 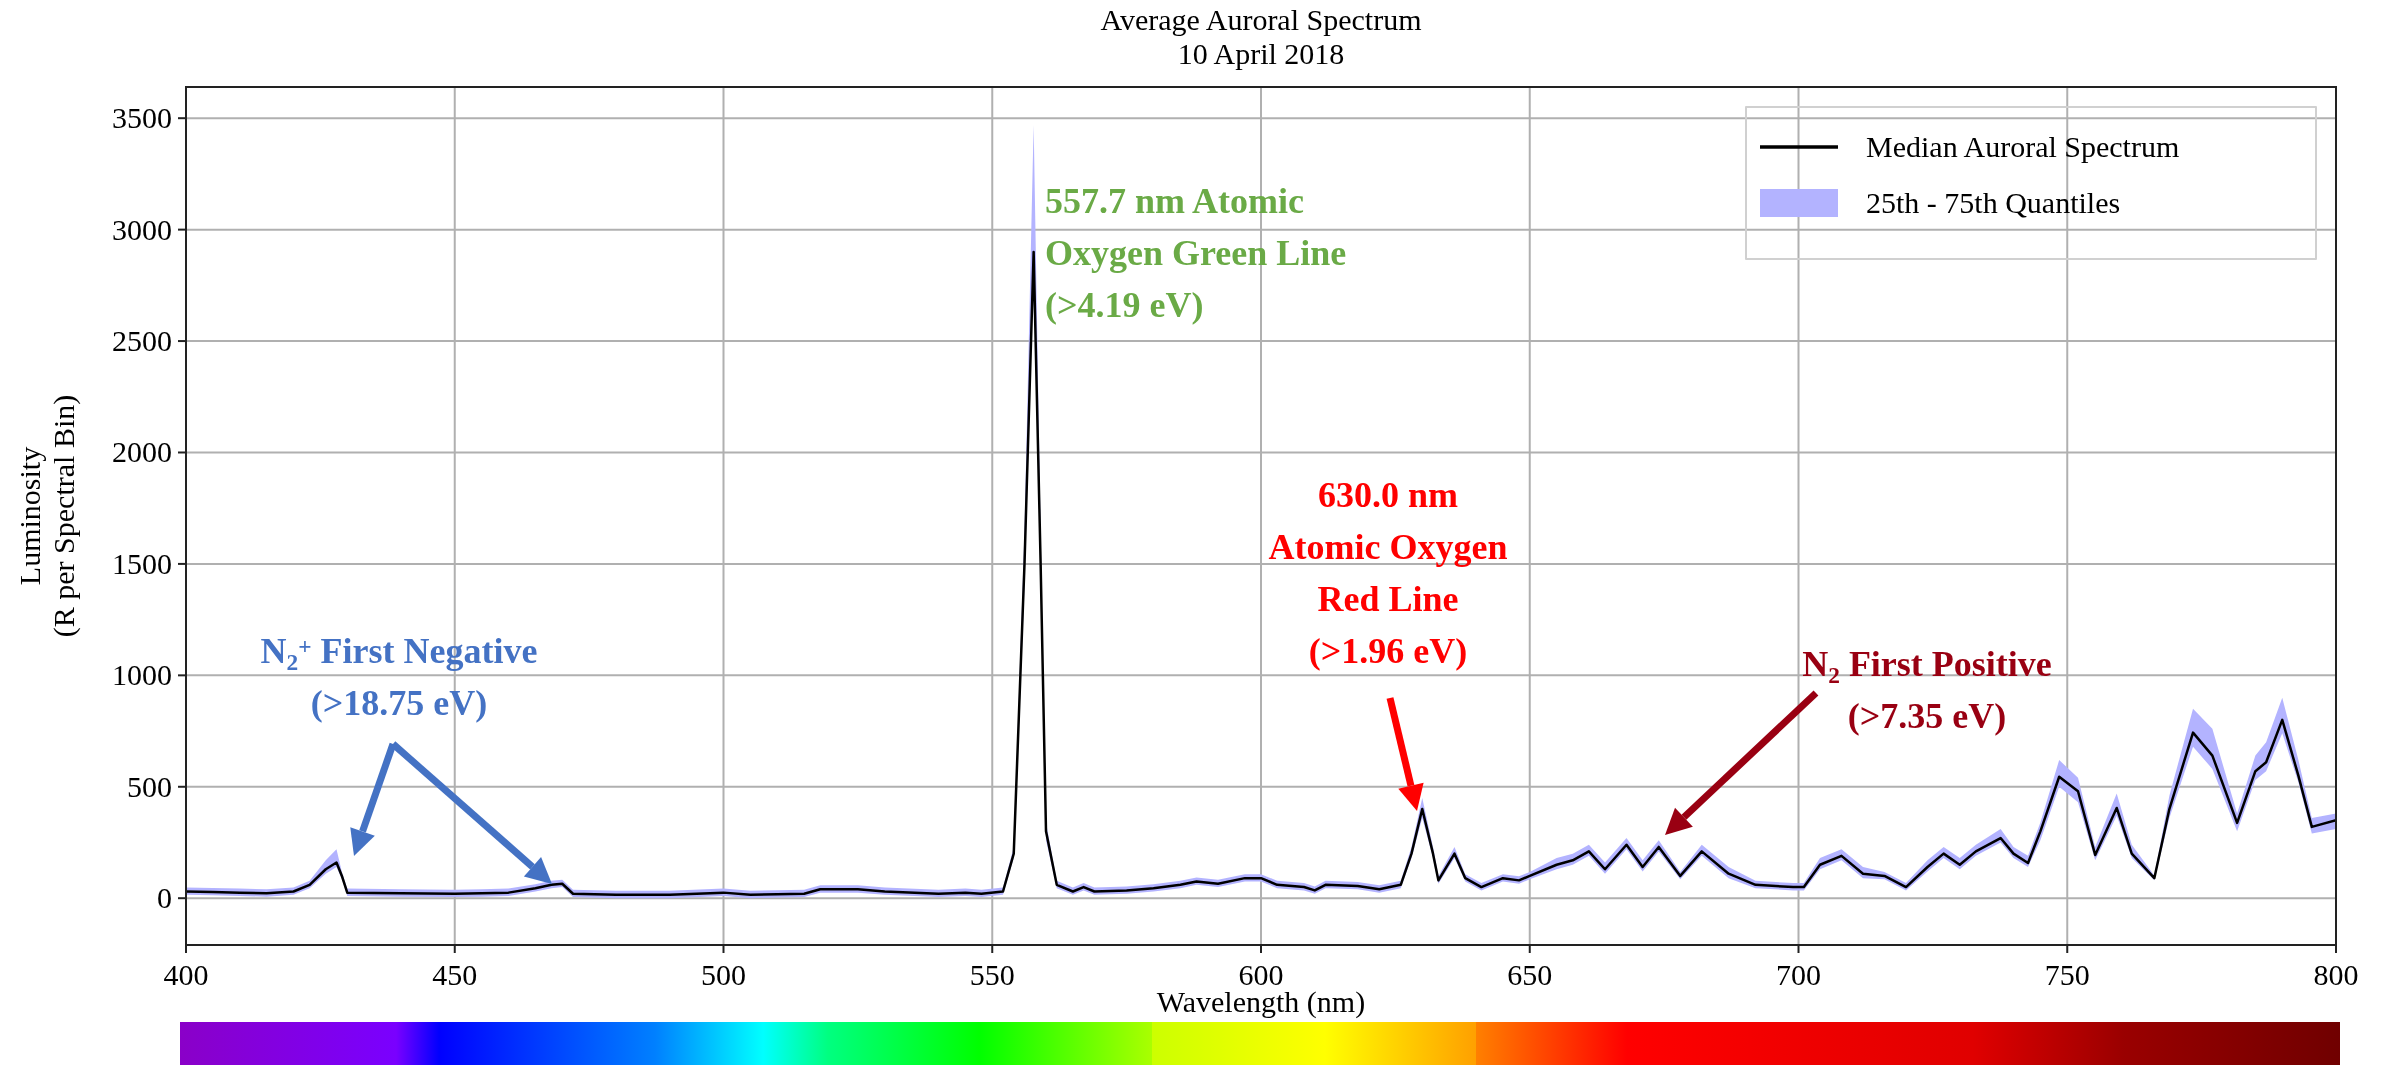 What do you see at coordinates (455, 974) in the screenshot?
I see `x-tick-label: 450` at bounding box center [455, 974].